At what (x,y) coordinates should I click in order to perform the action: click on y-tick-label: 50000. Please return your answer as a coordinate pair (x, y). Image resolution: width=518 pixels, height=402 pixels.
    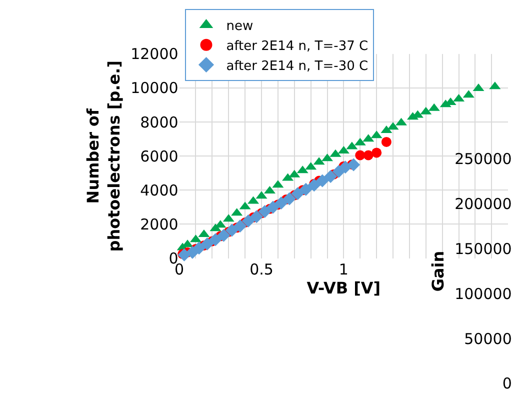
    Looking at the image, I should click on (488, 339).